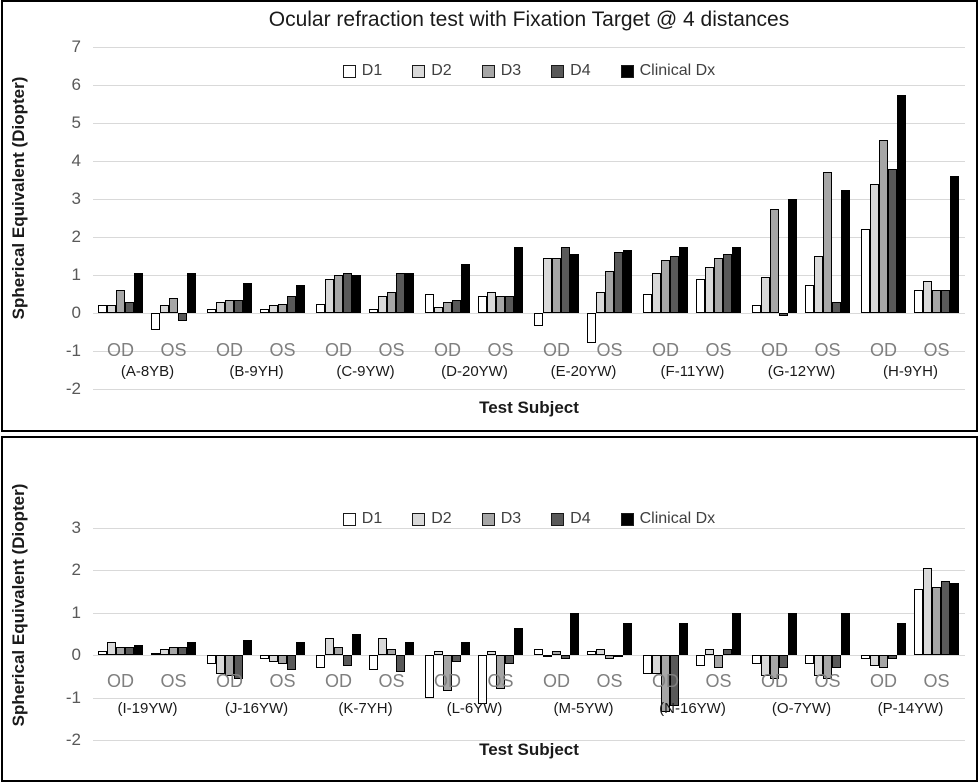 The width and height of the screenshot is (979, 783). What do you see at coordinates (432, 519) in the screenshot?
I see `legend-item-d2: D2` at bounding box center [432, 519].